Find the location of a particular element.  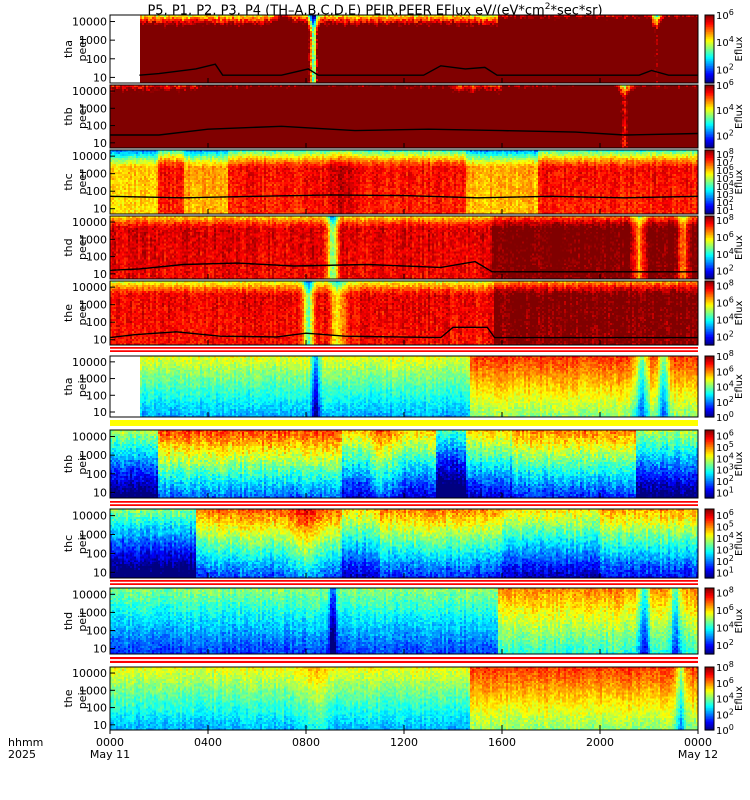

colorbar-tick-label: 10⁴ is located at coordinates (725, 110).